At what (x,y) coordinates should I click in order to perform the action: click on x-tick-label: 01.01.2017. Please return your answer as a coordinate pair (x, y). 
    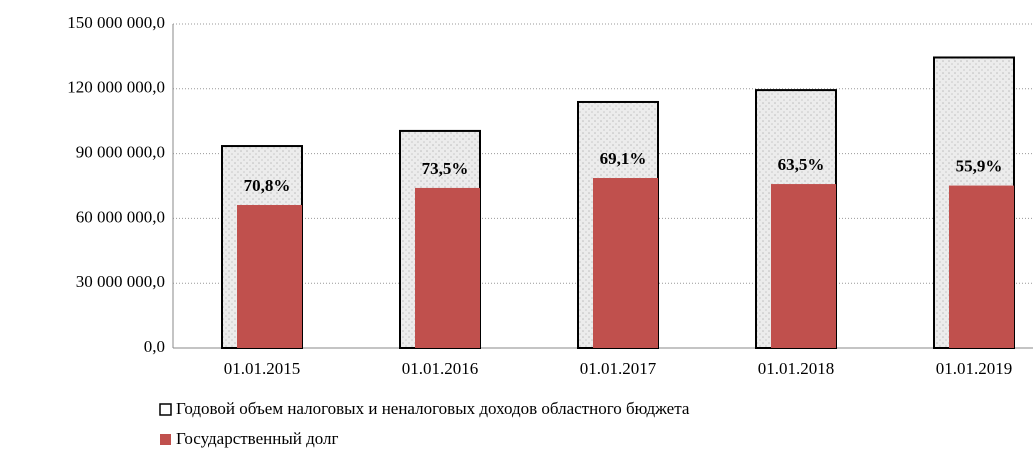
    Looking at the image, I should click on (618, 368).